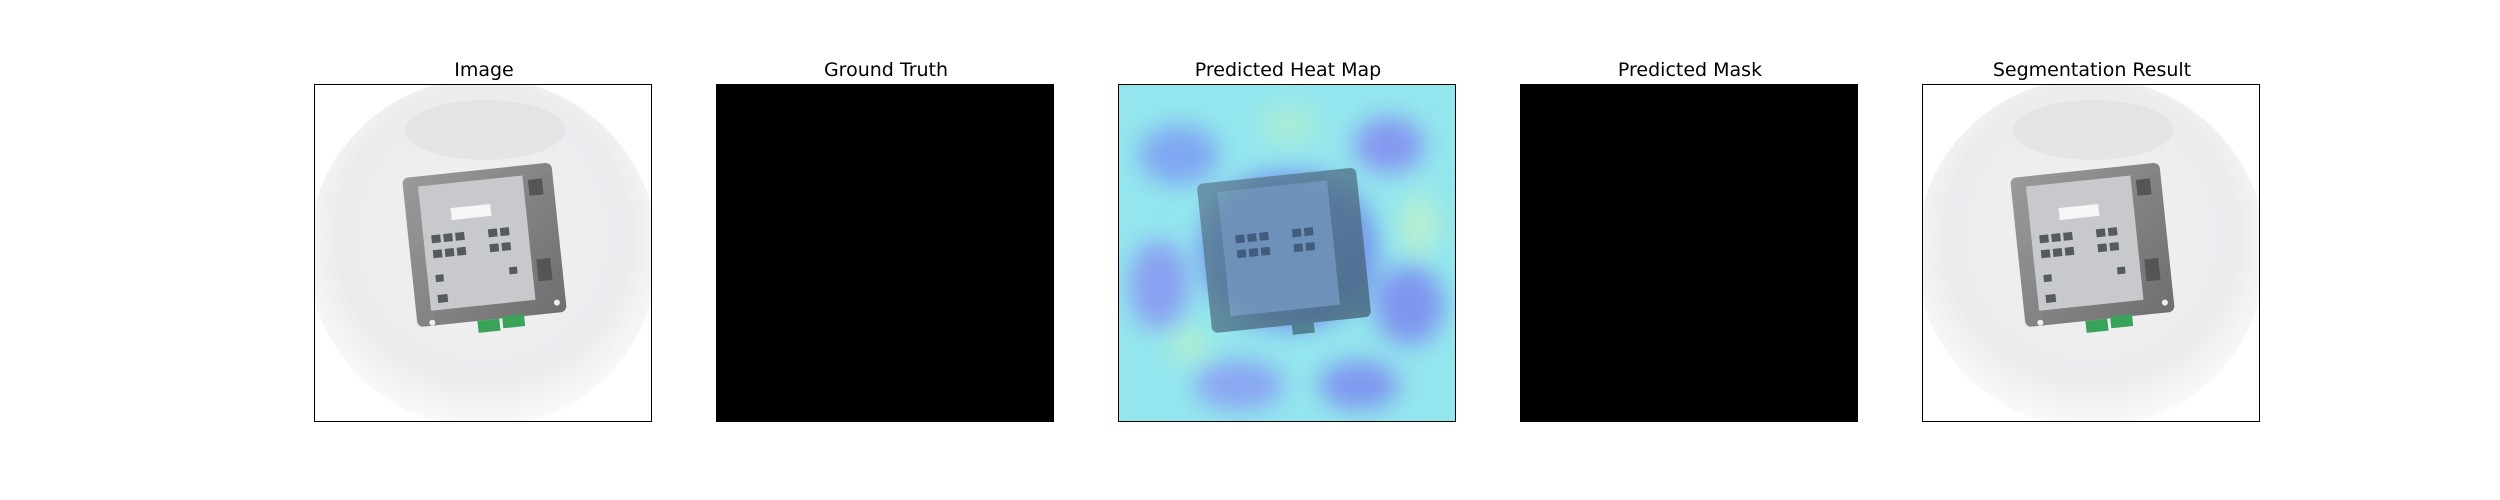 This screenshot has height=500, width=2500. I want to click on panel-heatmap: Predicted Heat Map, so click(1288, 250).